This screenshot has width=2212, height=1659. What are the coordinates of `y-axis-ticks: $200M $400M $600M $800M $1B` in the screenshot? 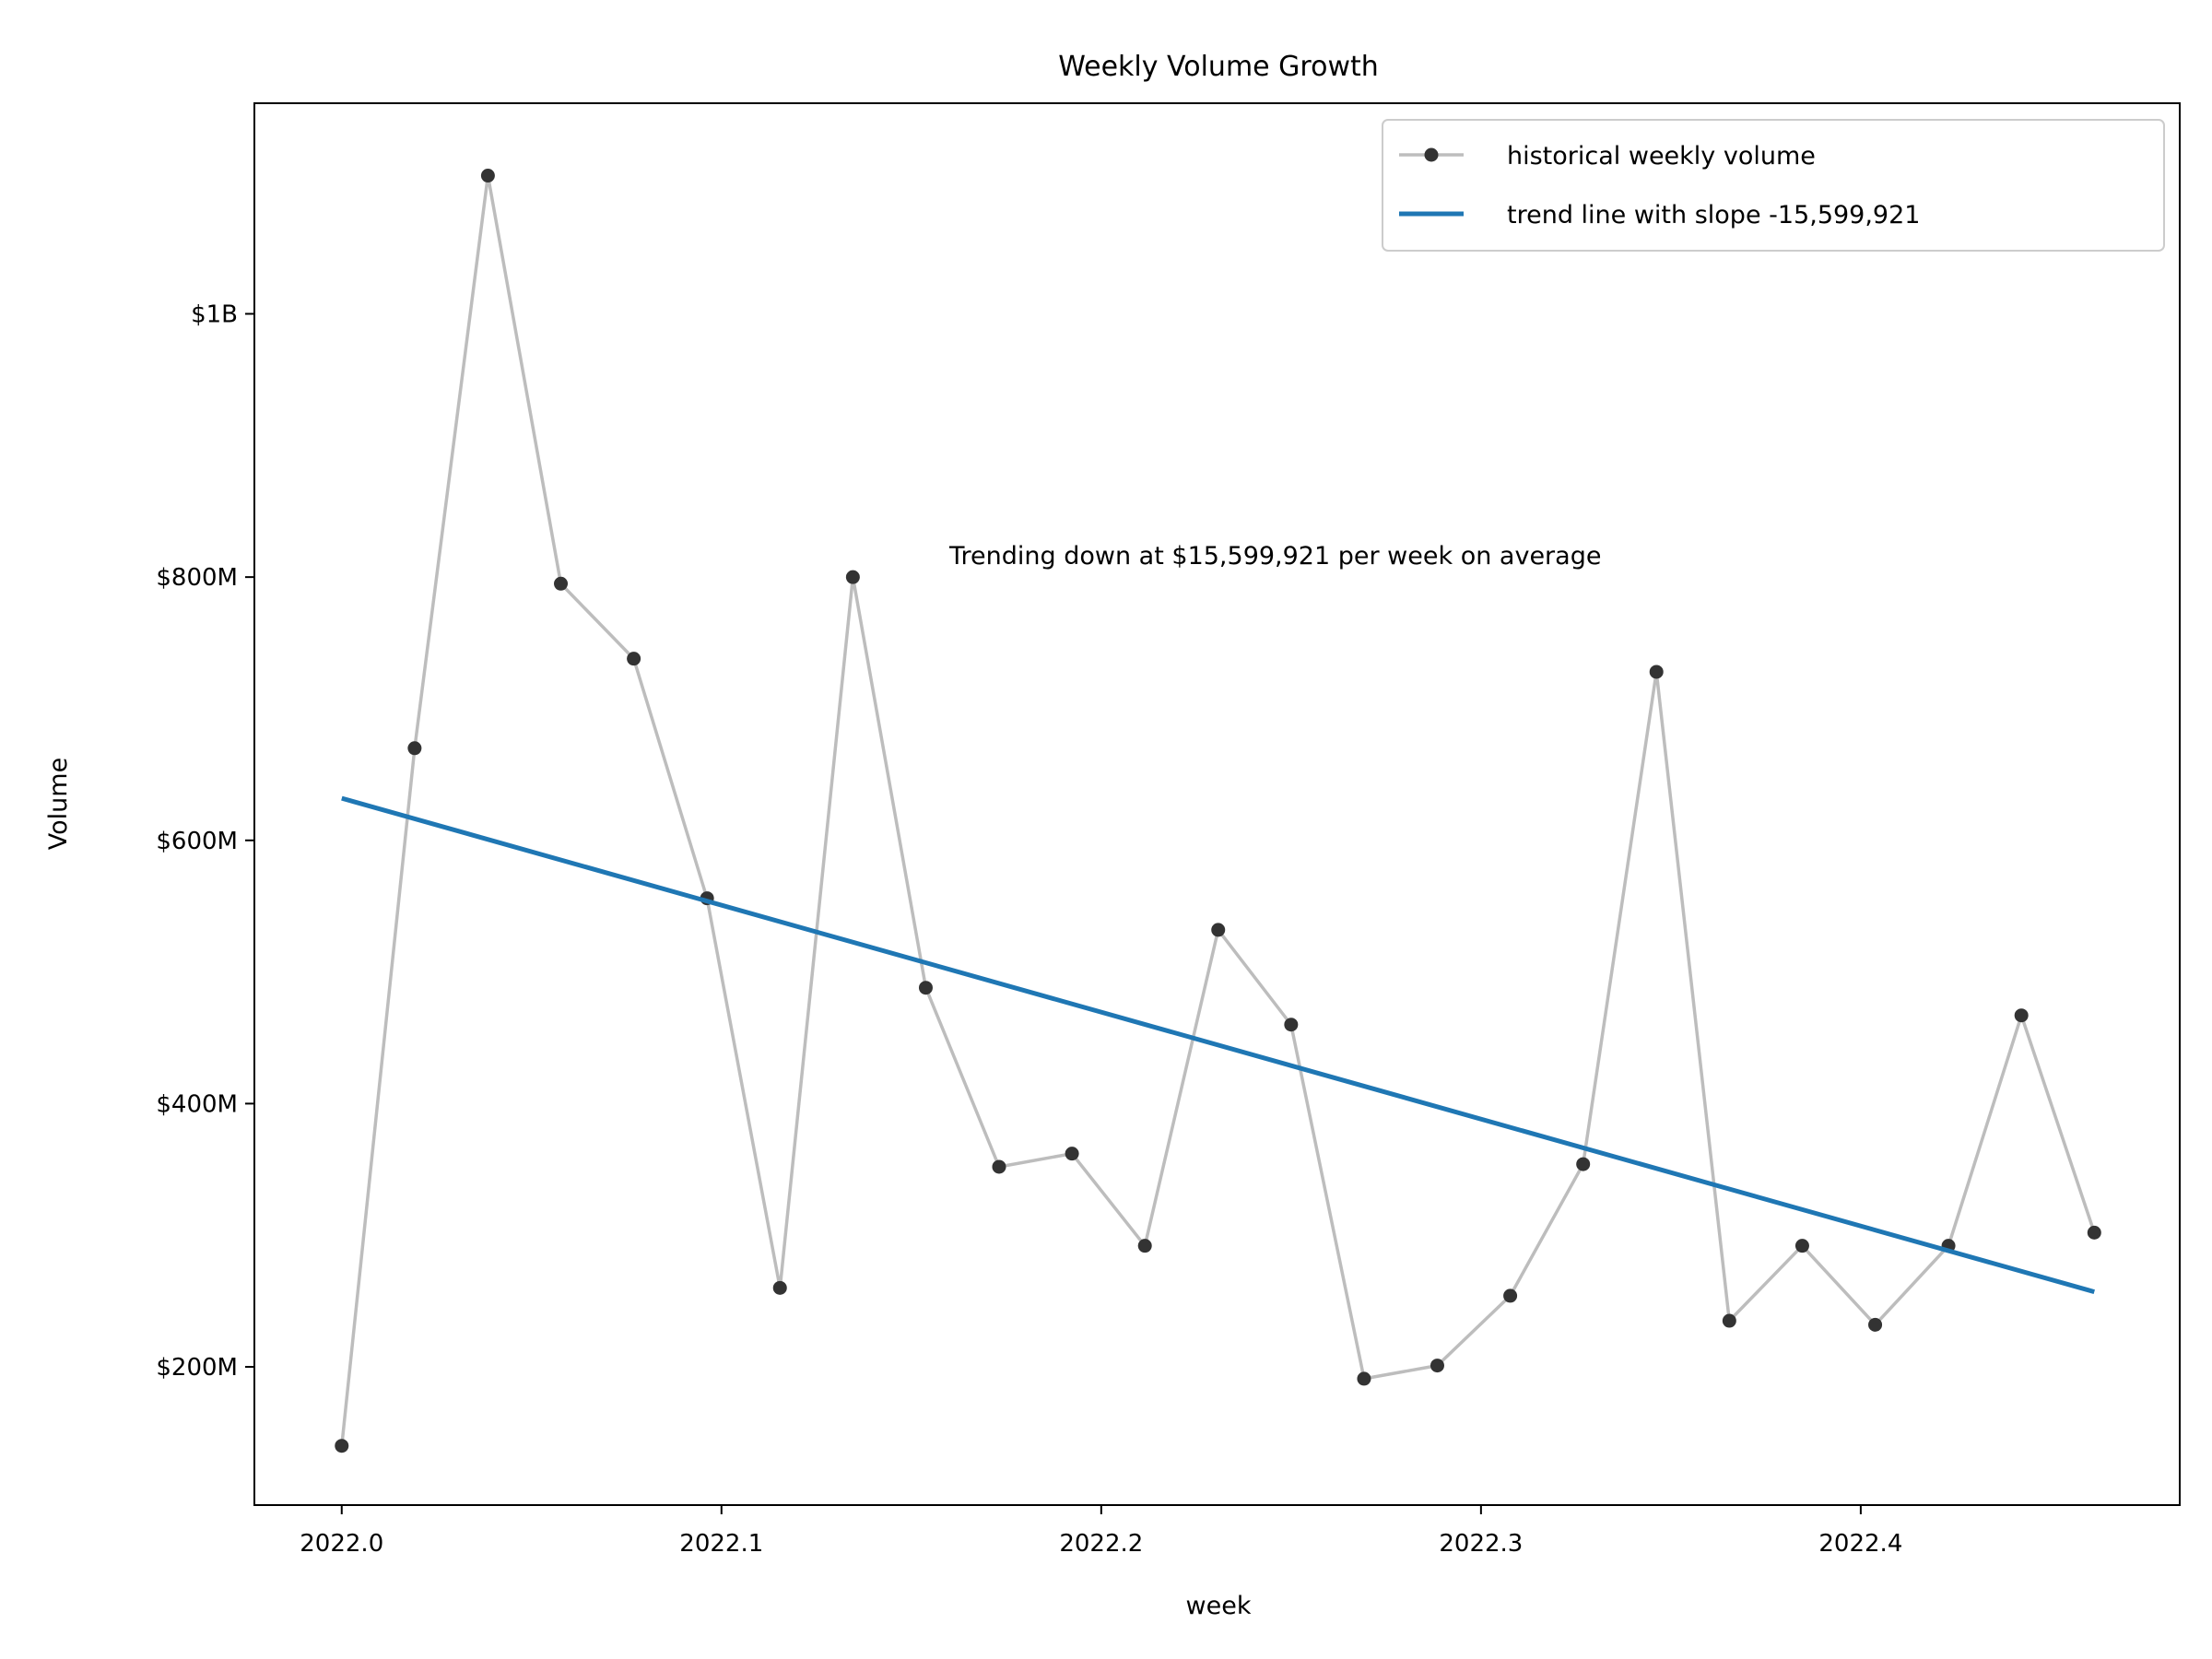 It's located at (205, 841).